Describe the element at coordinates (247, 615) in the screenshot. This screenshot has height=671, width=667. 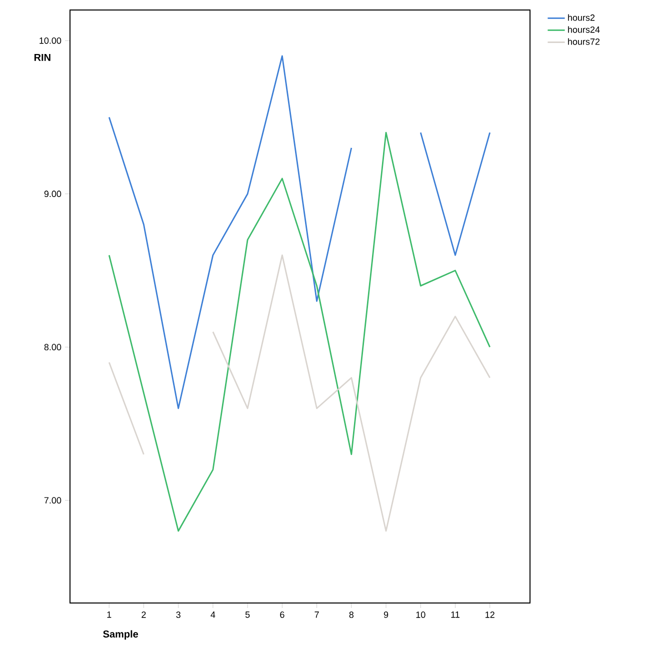
I see `x-tick-label: 5` at that location.